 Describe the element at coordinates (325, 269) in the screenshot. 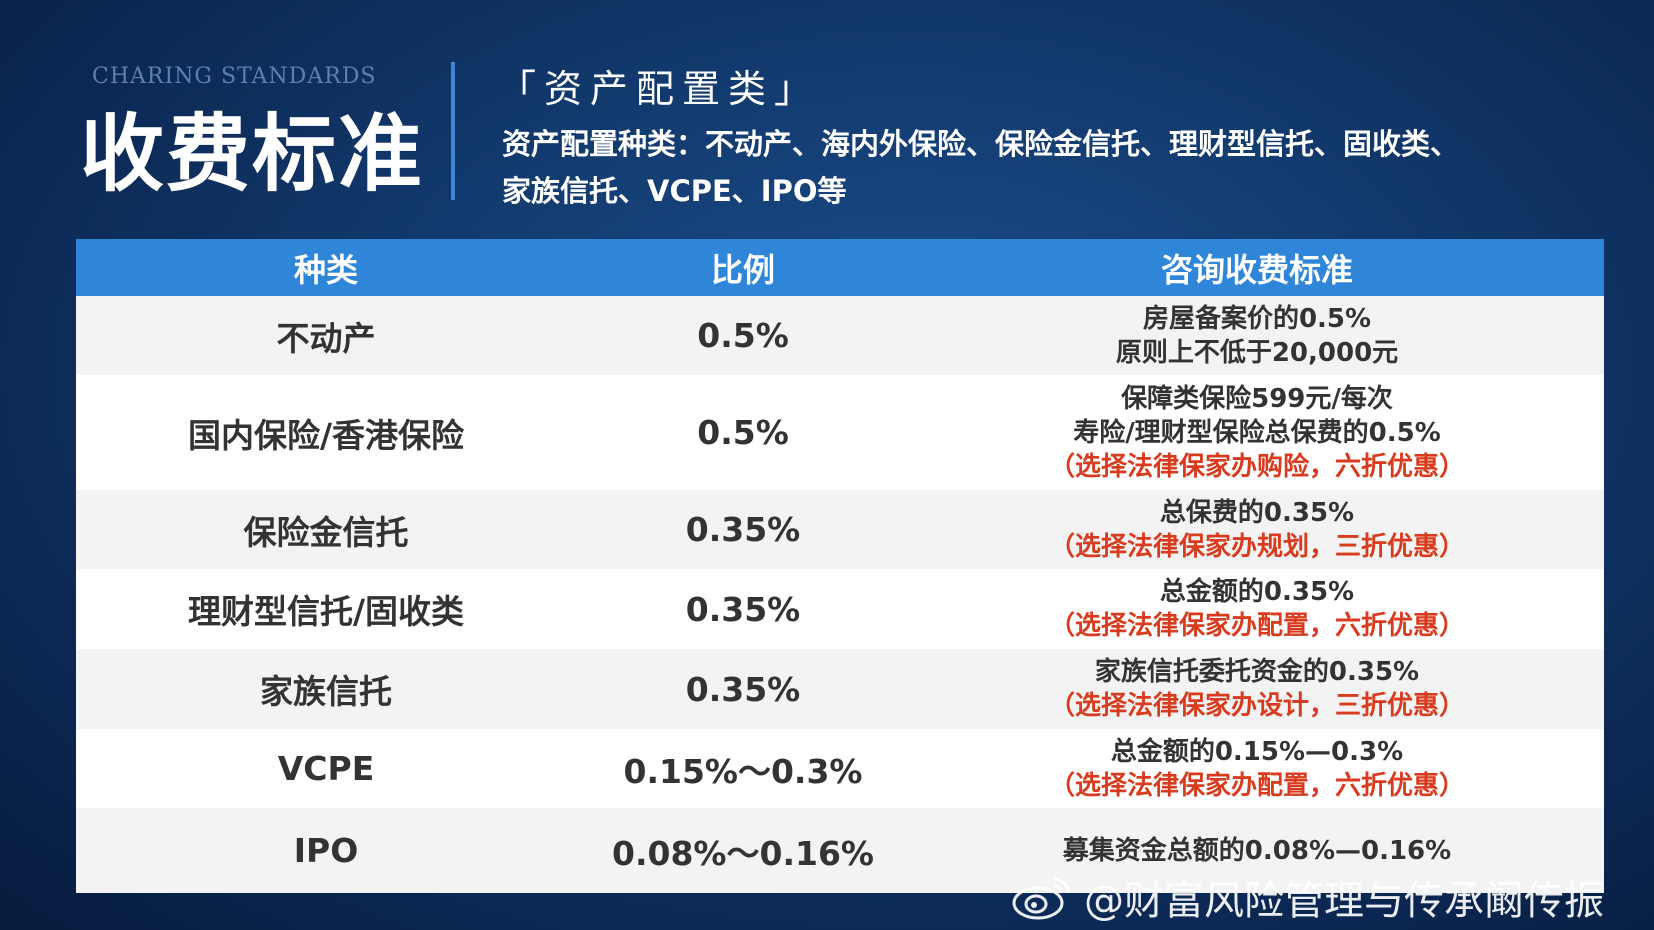

I see `column-header-type: 种类` at that location.